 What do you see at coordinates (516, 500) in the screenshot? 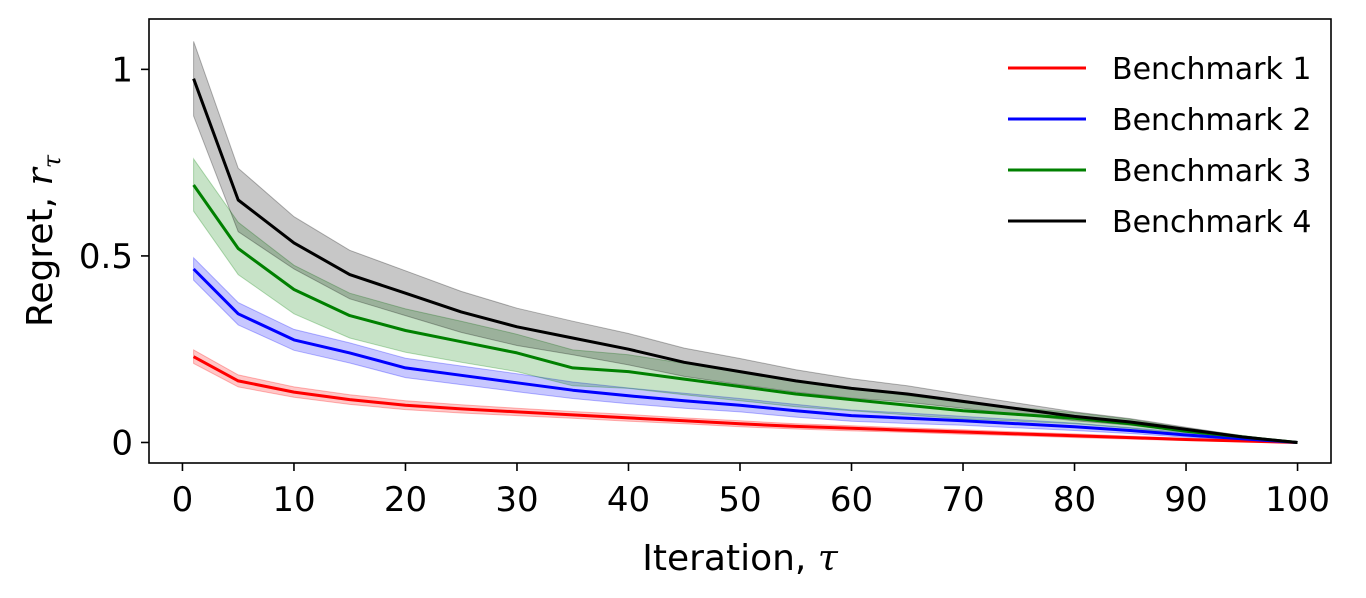
I see `x-tick-label: 30` at bounding box center [516, 500].